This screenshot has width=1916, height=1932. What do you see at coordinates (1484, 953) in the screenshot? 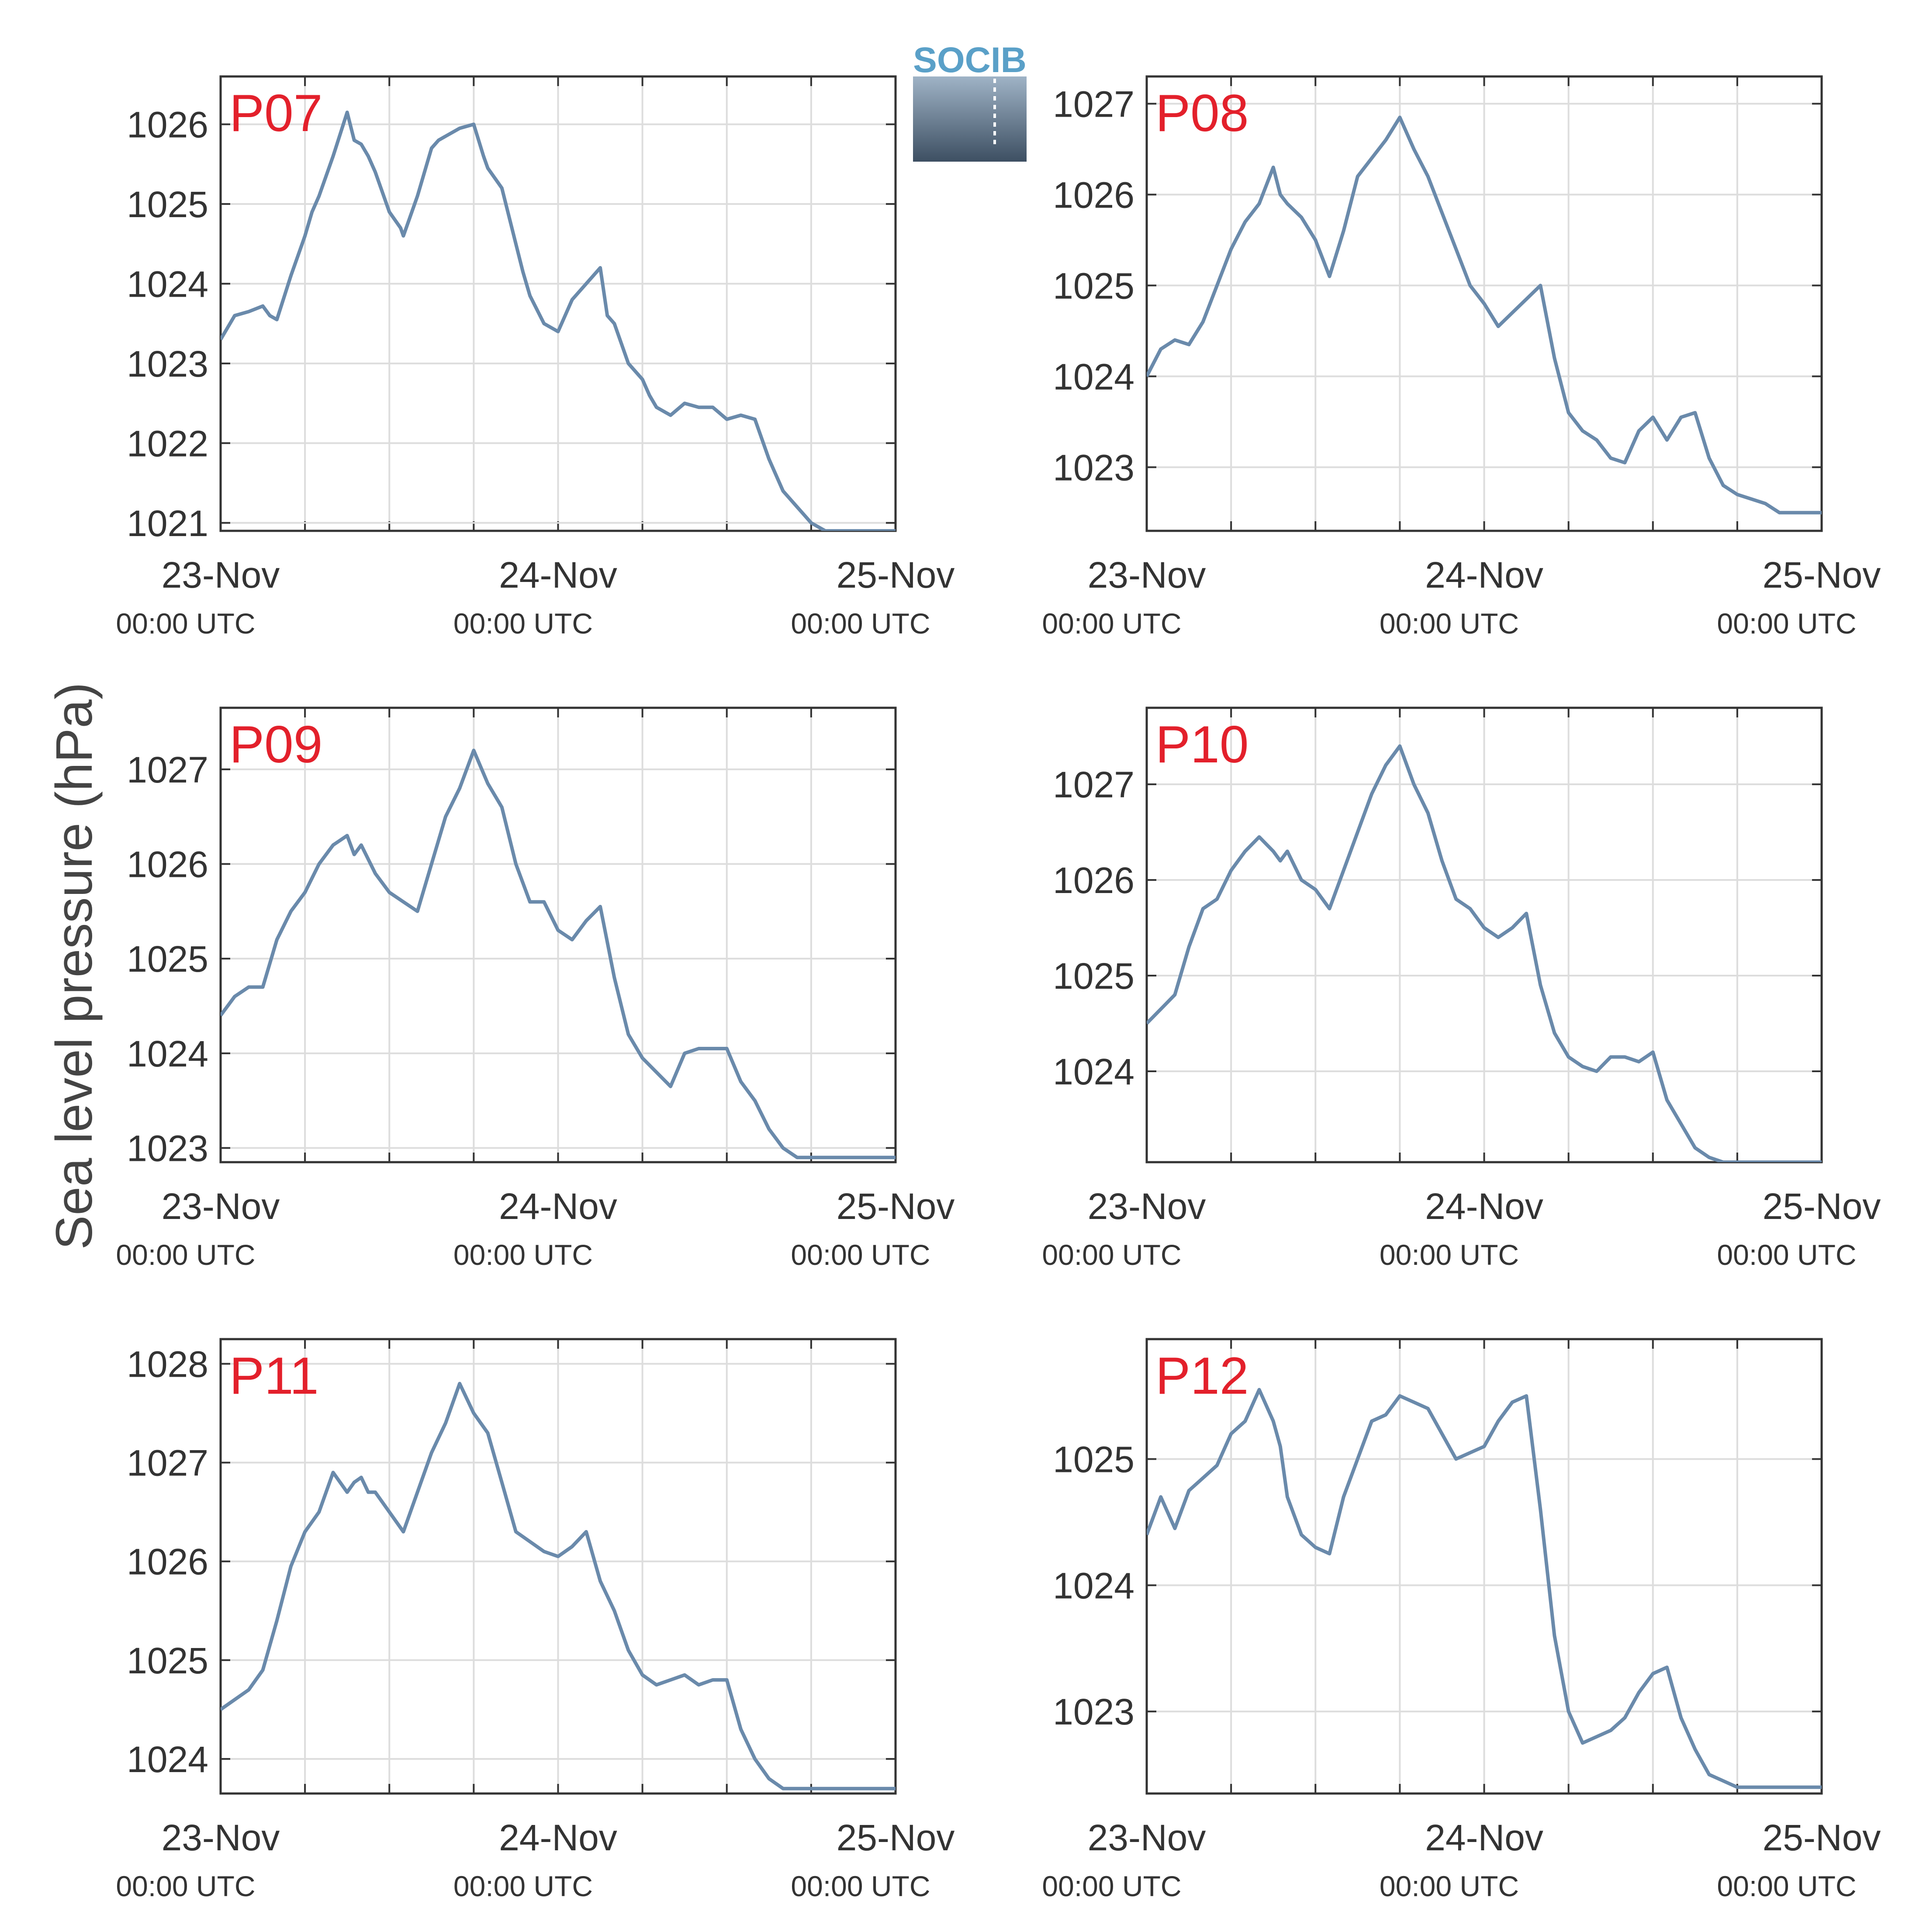
I see `series-line-p10` at bounding box center [1484, 953].